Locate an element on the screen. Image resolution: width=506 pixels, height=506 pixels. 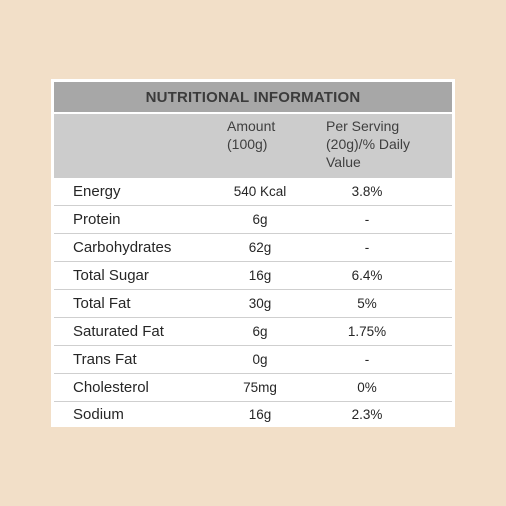
nutrient-serving: 3.8% is located at coordinates (367, 191).